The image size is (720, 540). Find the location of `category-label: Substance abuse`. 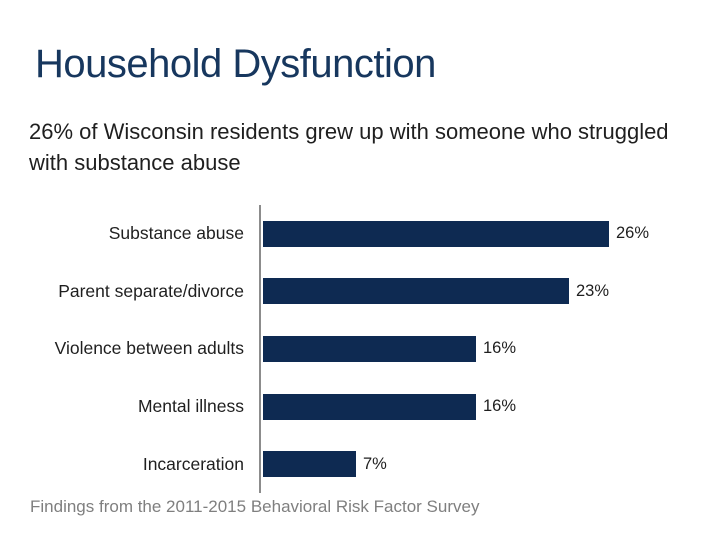

category-label: Substance abuse is located at coordinates (176, 233).